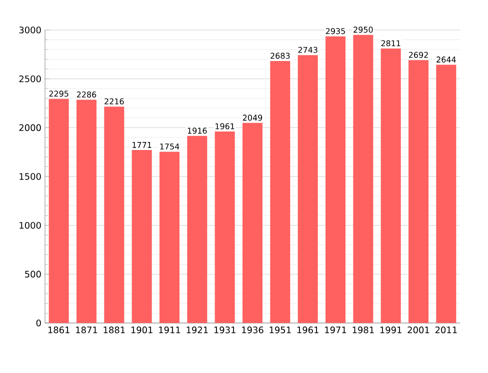 This screenshot has height=373, width=488. I want to click on x-tick-label: 1971, so click(335, 330).